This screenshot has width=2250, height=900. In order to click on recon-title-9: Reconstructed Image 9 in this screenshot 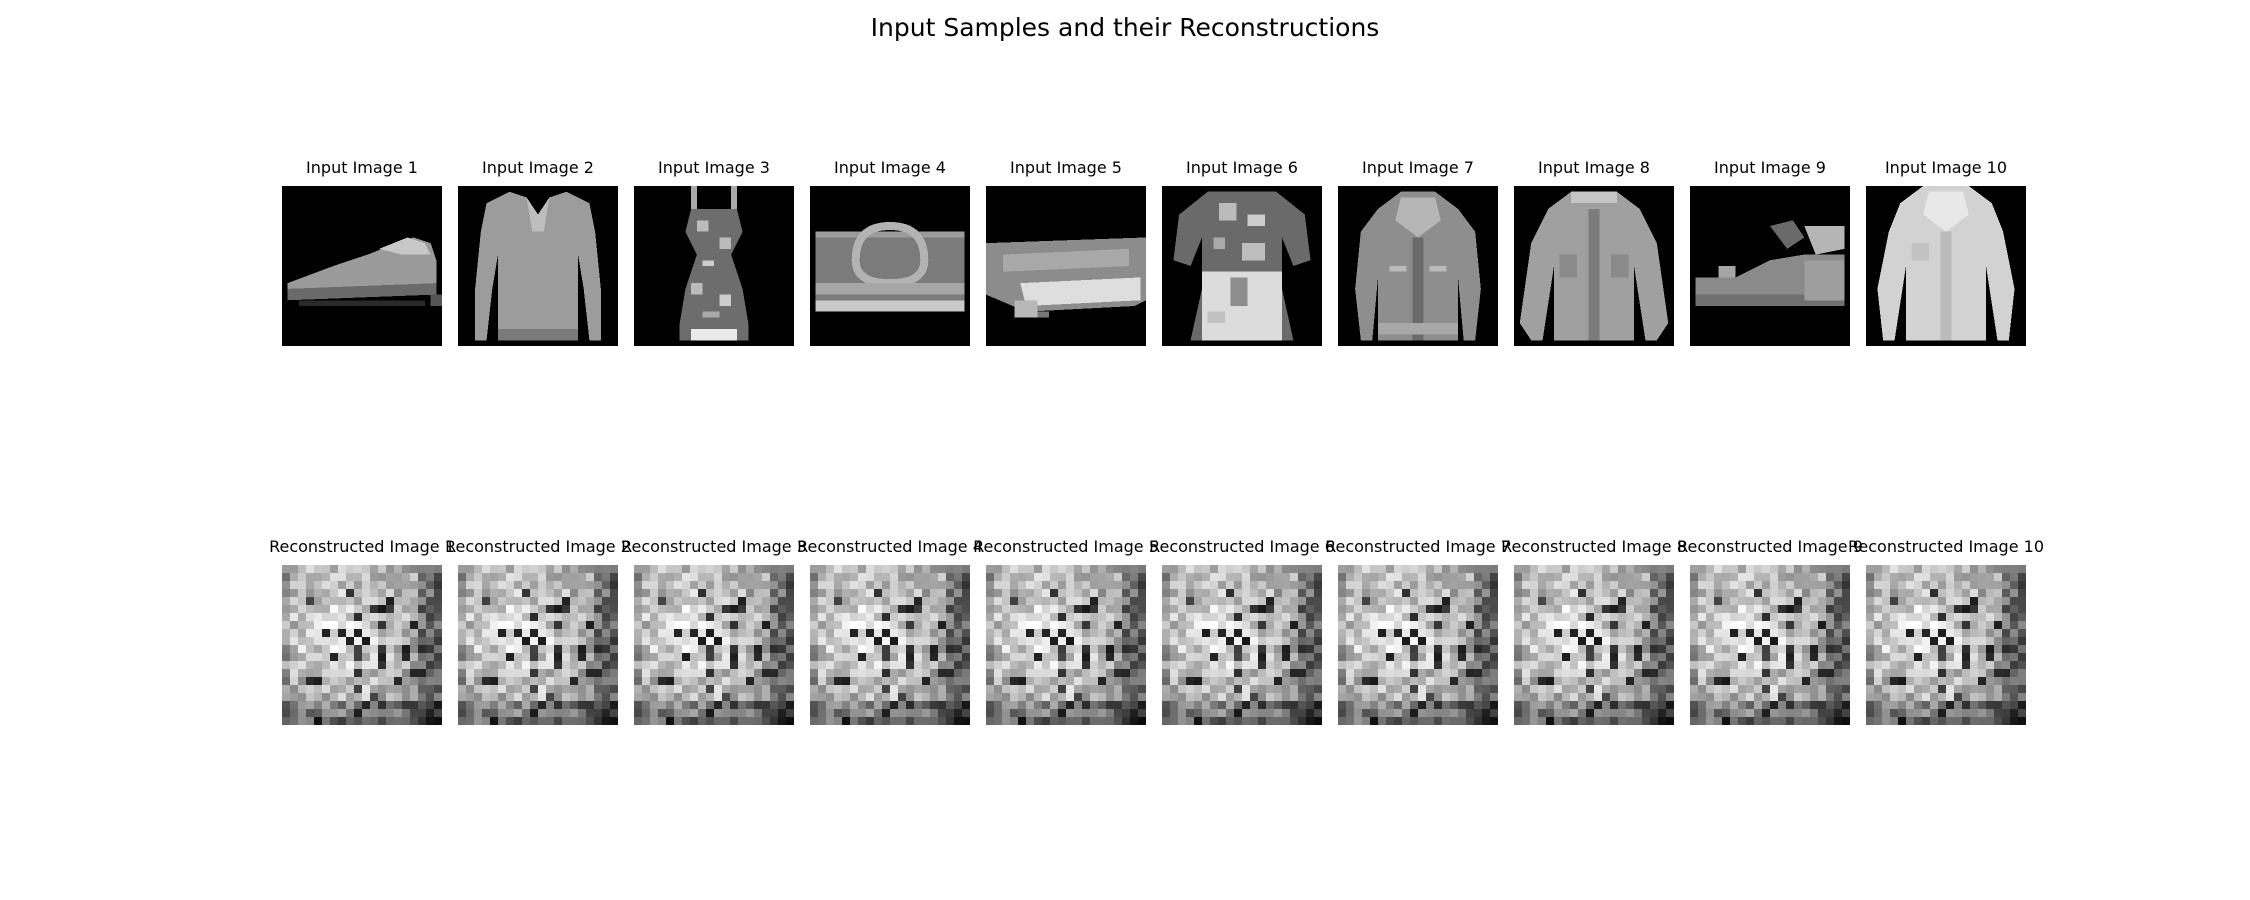, I will do `click(1770, 546)`.